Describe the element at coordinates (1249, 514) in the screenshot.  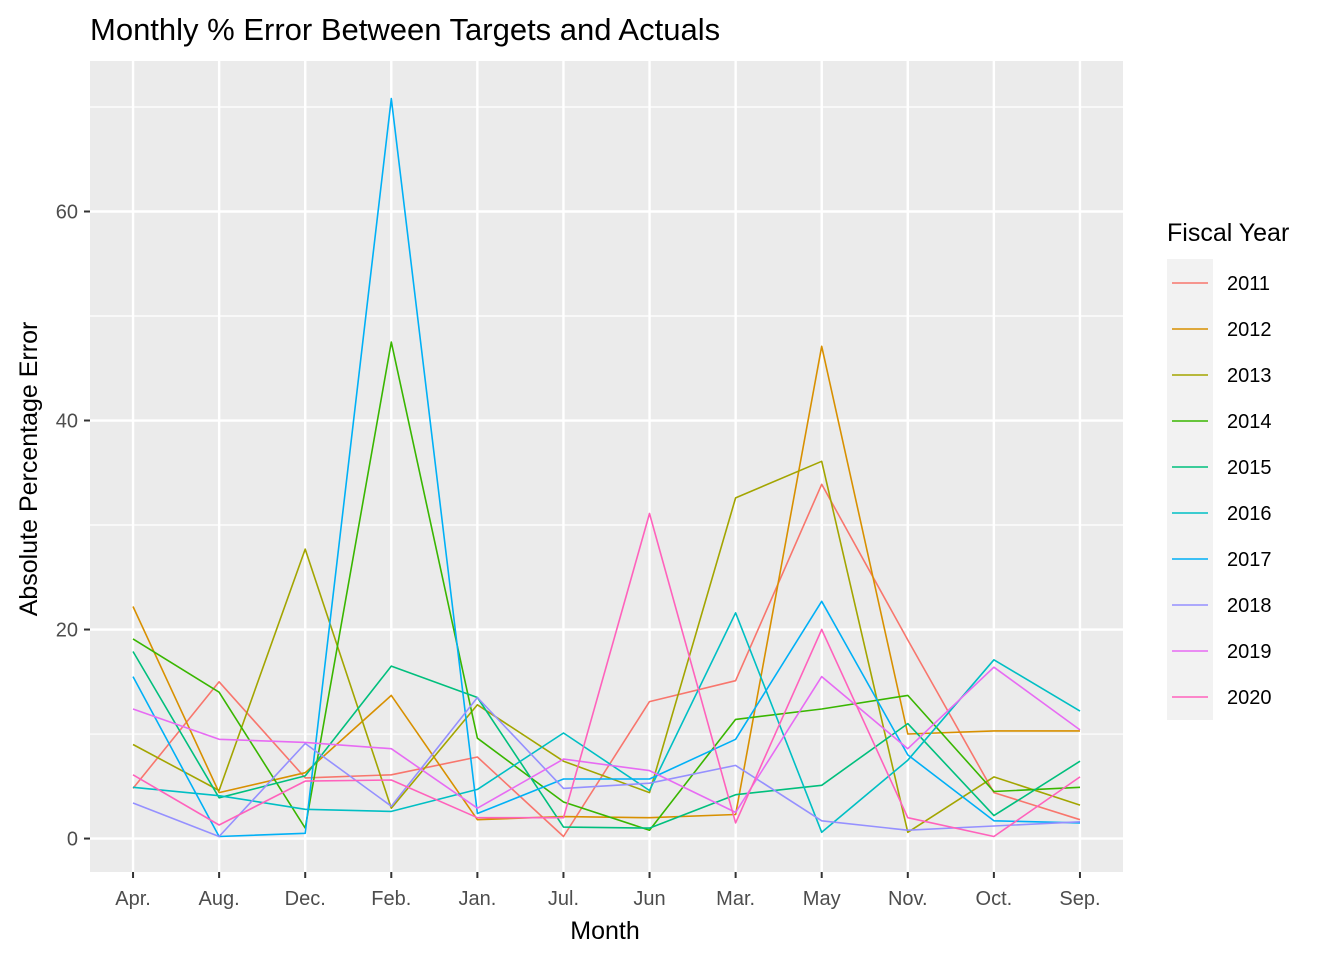
I see `legend-label-2016: 2016` at that location.